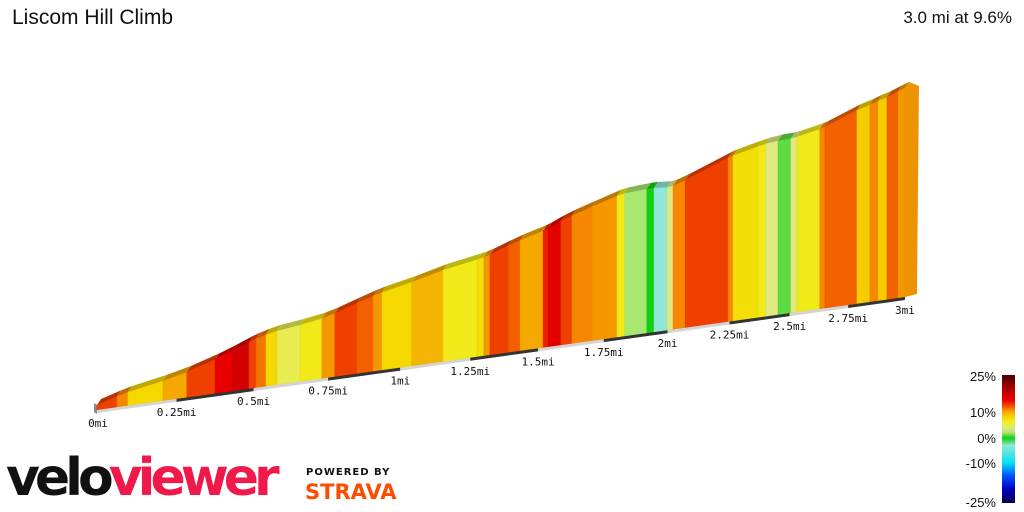 The image size is (1024, 512). What do you see at coordinates (983, 376) in the screenshot?
I see `legend-label: 25%` at bounding box center [983, 376].